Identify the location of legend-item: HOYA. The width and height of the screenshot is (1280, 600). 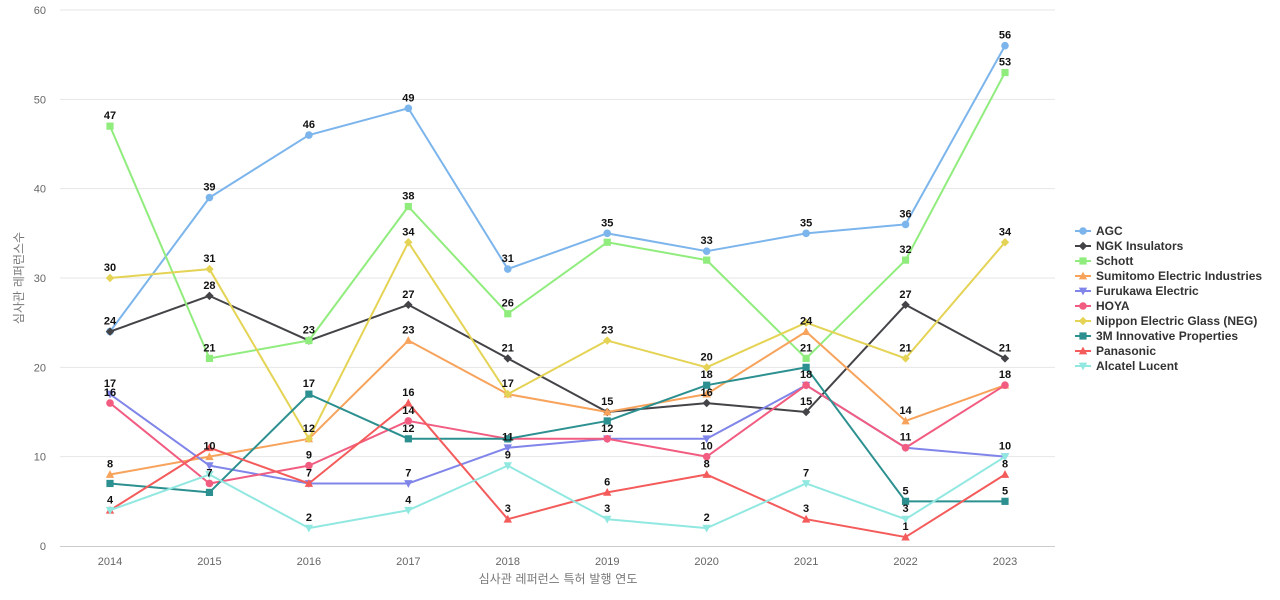
(1102, 306).